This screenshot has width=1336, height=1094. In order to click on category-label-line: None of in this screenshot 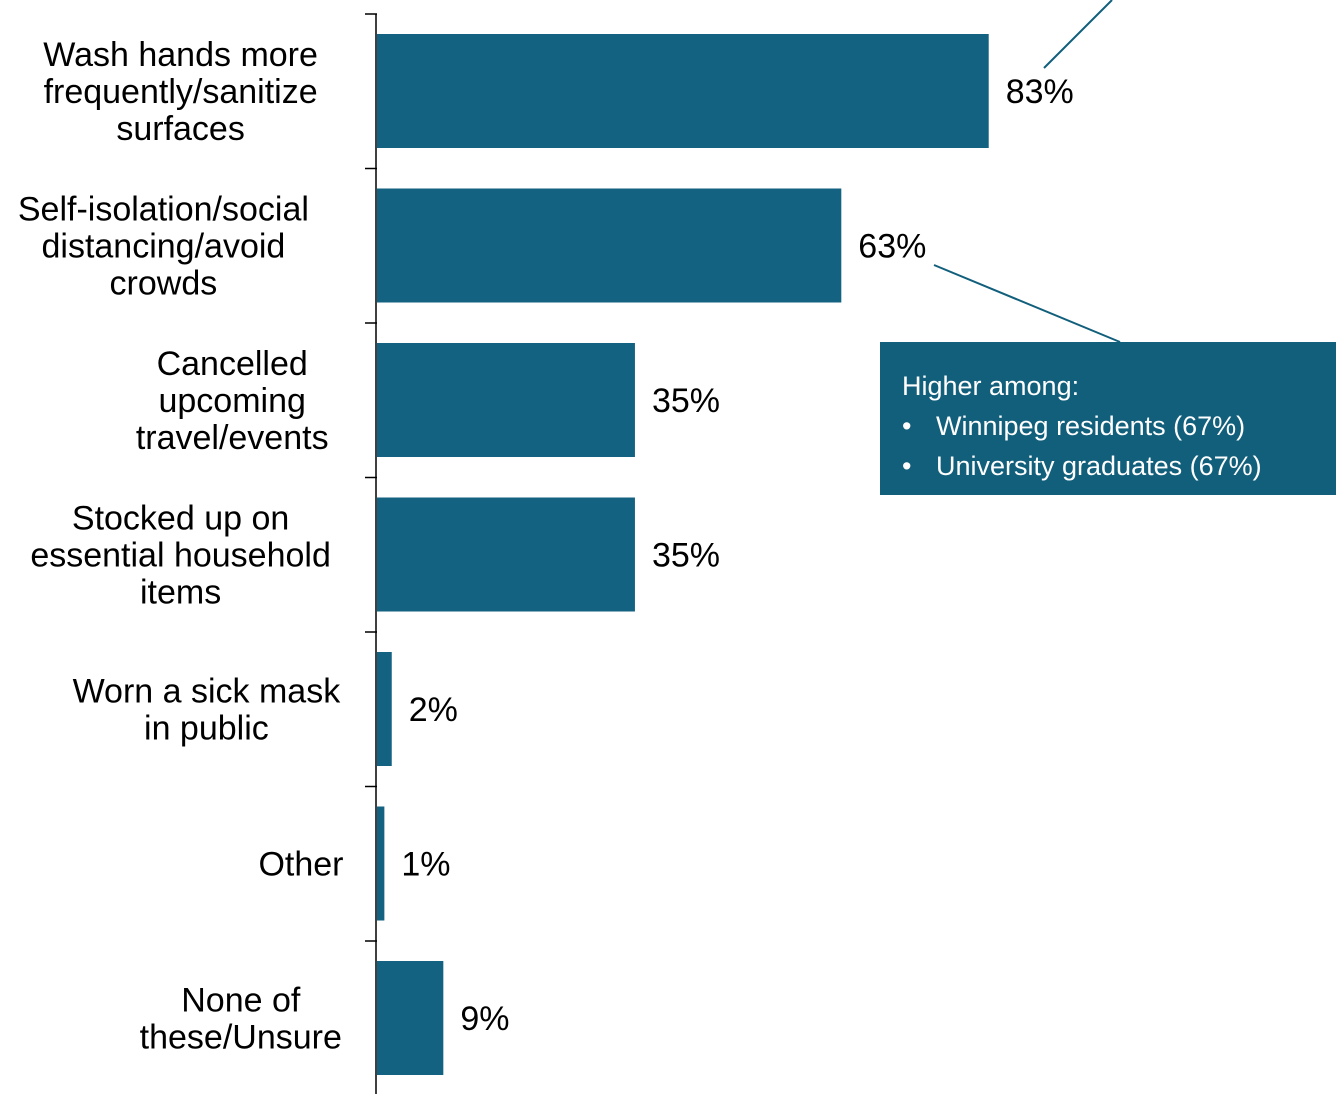, I will do `click(241, 1001)`.